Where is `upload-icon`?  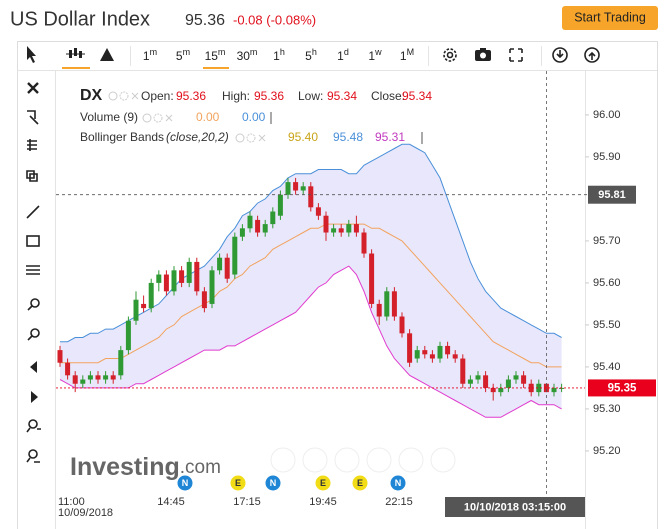 upload-icon is located at coordinates (592, 55).